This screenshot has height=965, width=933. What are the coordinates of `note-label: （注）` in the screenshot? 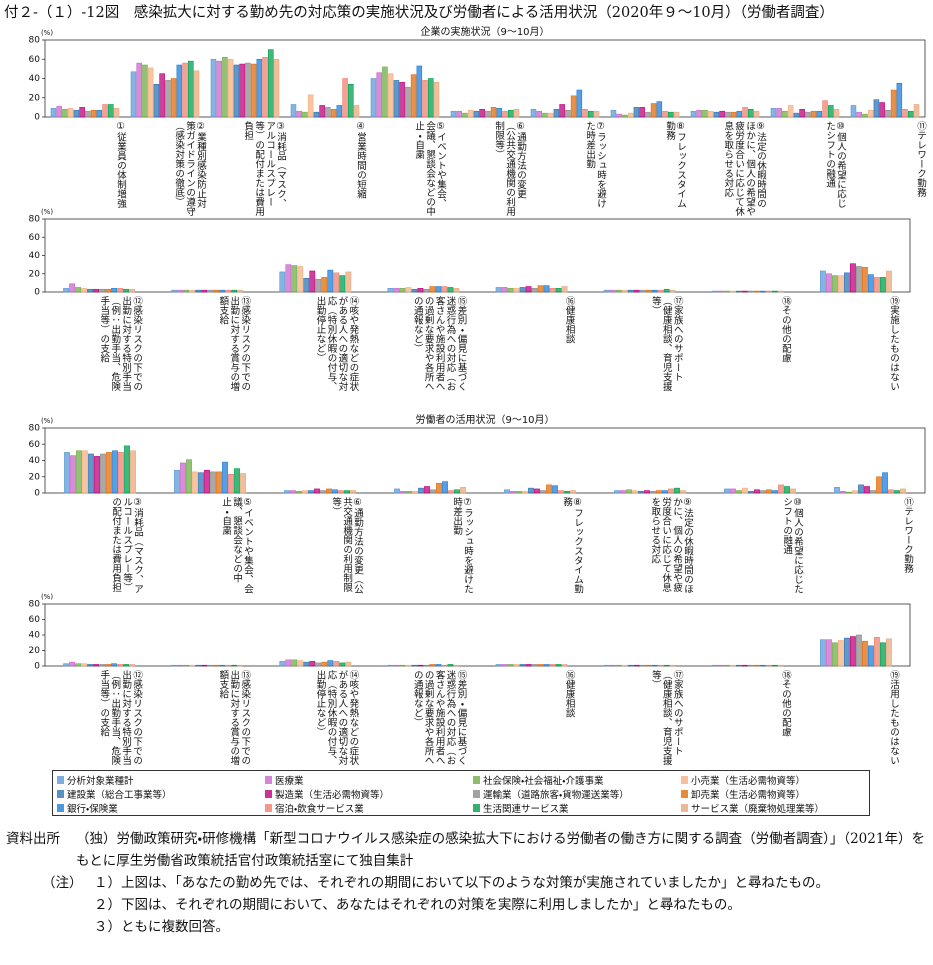 It's located at (62, 883).